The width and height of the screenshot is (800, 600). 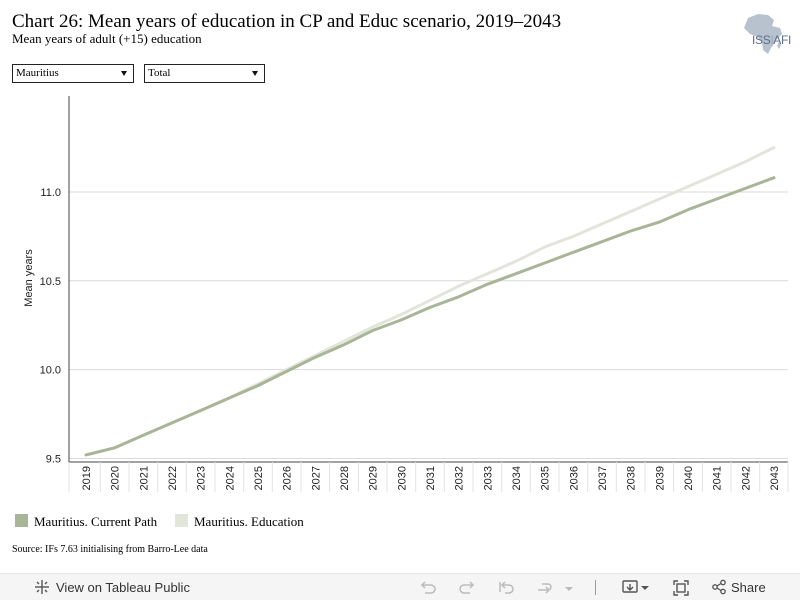 What do you see at coordinates (50, 371) in the screenshot?
I see `y-tick-label: 10.0` at bounding box center [50, 371].